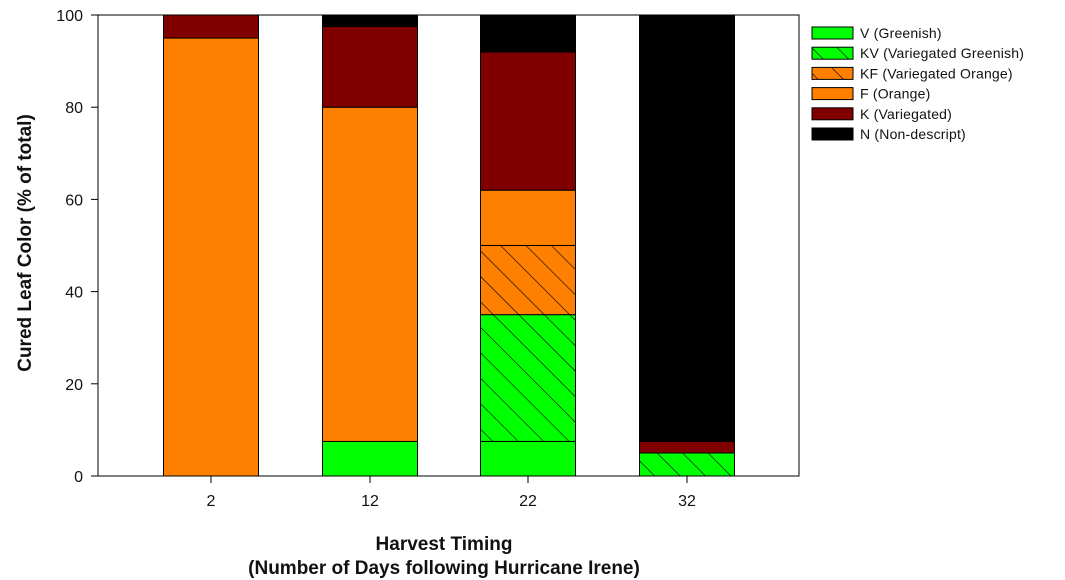 The height and width of the screenshot is (580, 1065). I want to click on y-tick-label: 100, so click(69, 16).